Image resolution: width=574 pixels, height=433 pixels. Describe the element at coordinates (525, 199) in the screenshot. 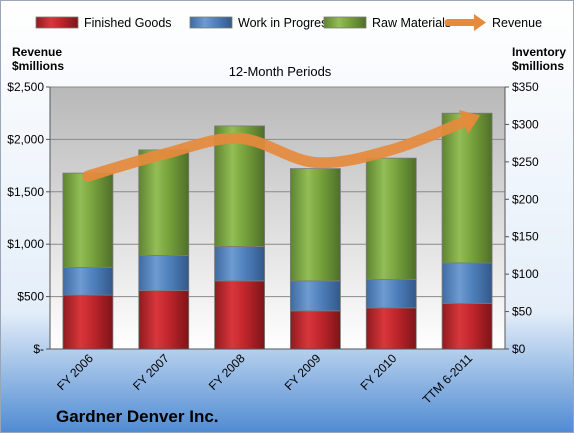

I see `right-tick-label-4: $200` at that location.